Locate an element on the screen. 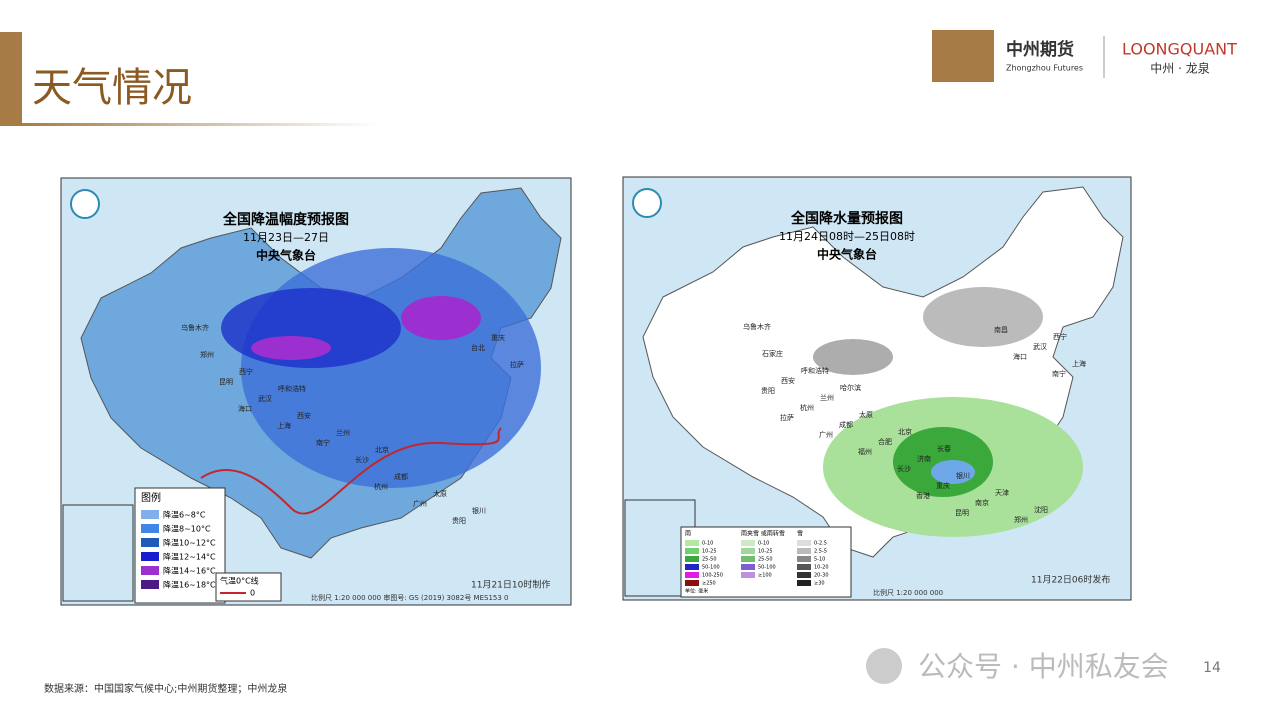 The image size is (1280, 724). city-label: 成都 is located at coordinates (401, 476).